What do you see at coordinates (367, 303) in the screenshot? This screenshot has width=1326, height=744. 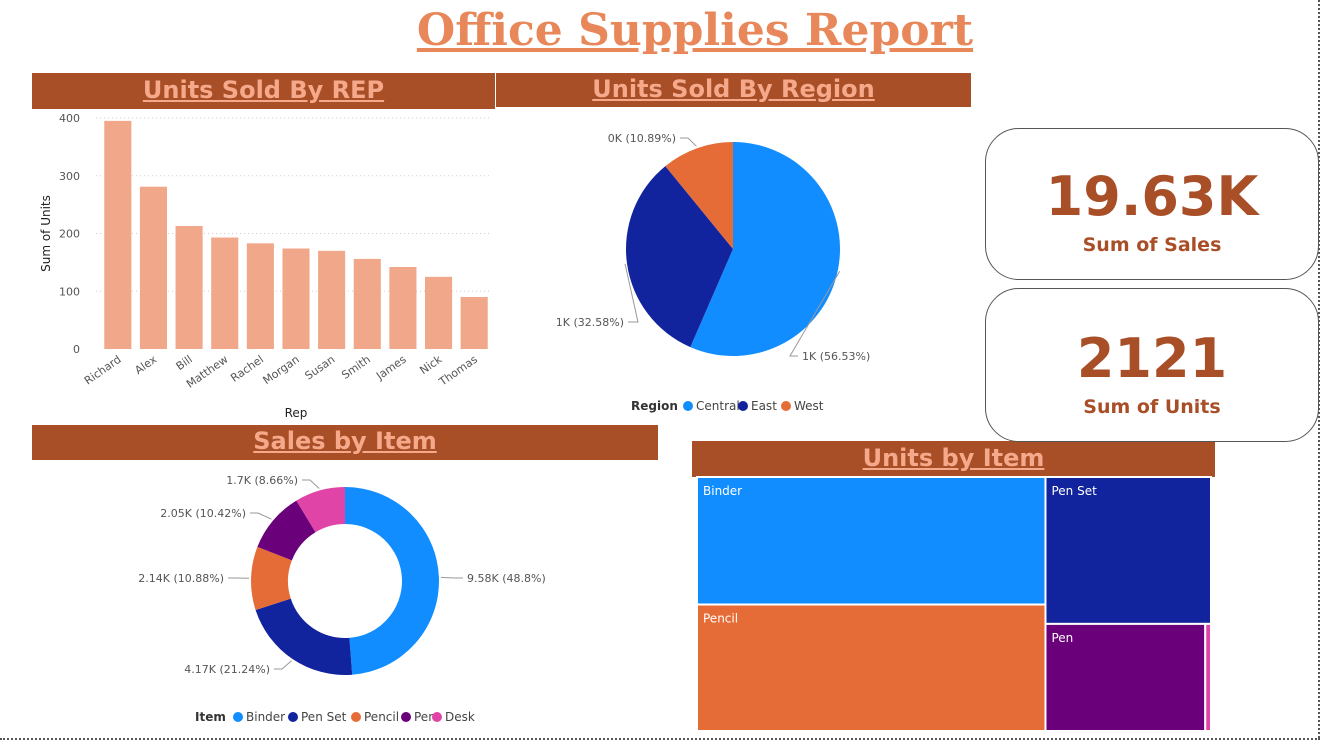 I see `bar-smith` at bounding box center [367, 303].